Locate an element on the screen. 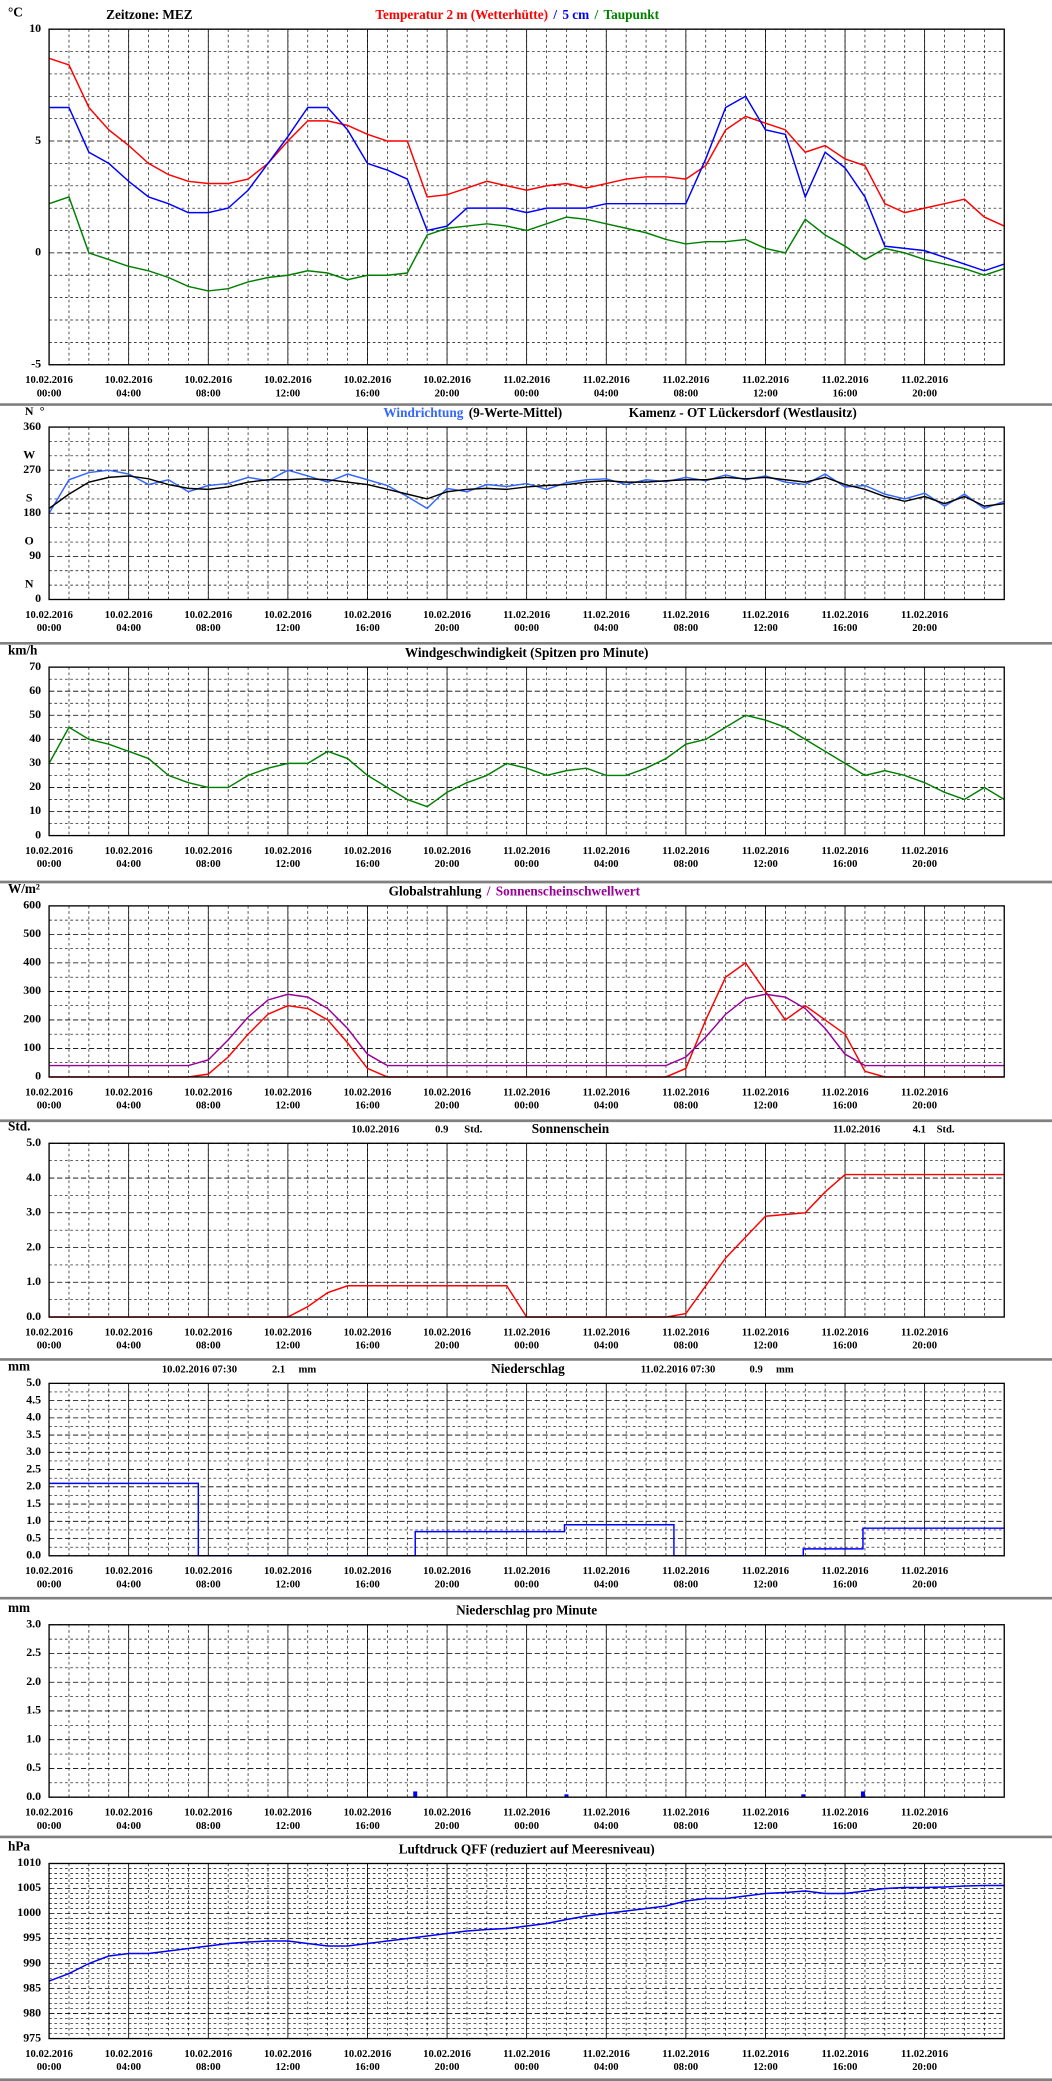 This screenshot has width=1052, height=2081. y-tick-label: 4.5 is located at coordinates (33, 1399).